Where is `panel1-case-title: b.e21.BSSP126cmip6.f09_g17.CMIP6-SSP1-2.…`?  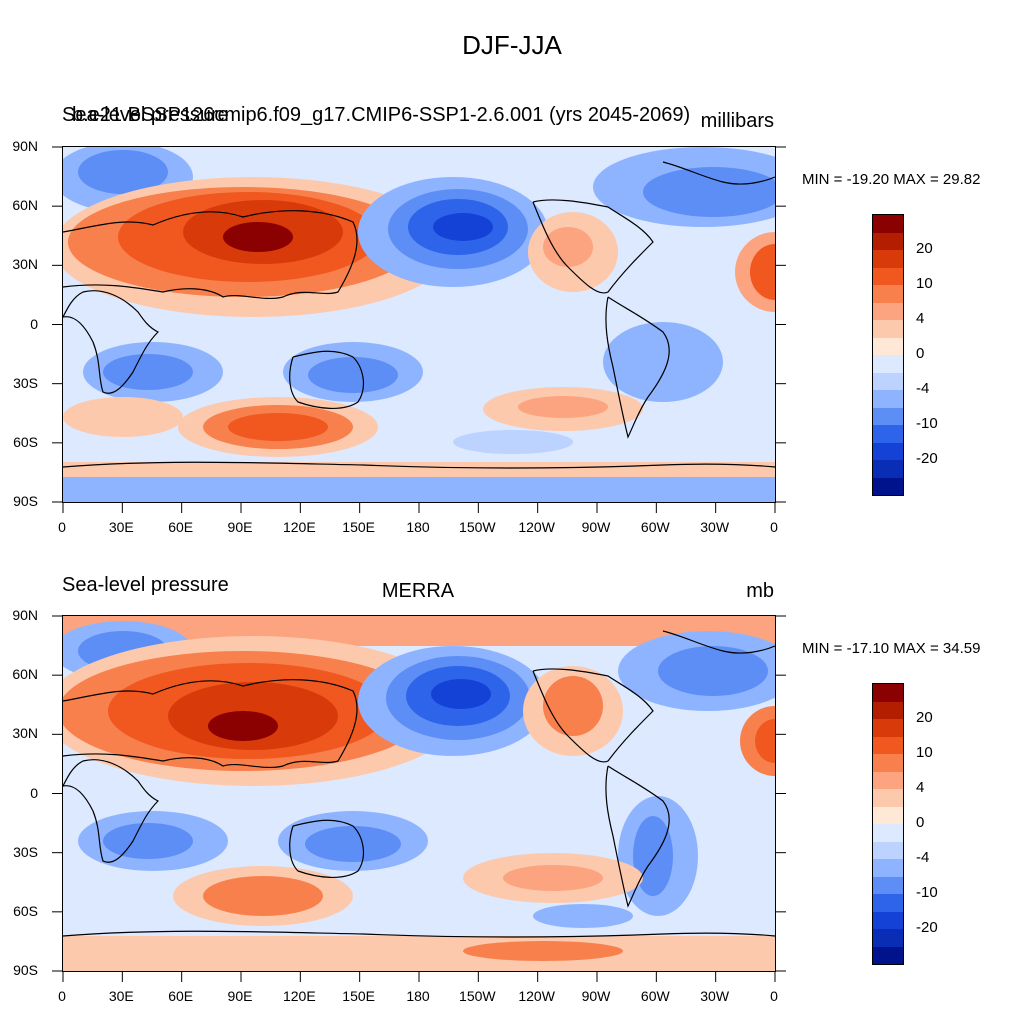 panel1-case-title: b.e21.BSSP126cmip6.f09_g17.CMIP6-SSP1-2.… is located at coordinates (381, 115).